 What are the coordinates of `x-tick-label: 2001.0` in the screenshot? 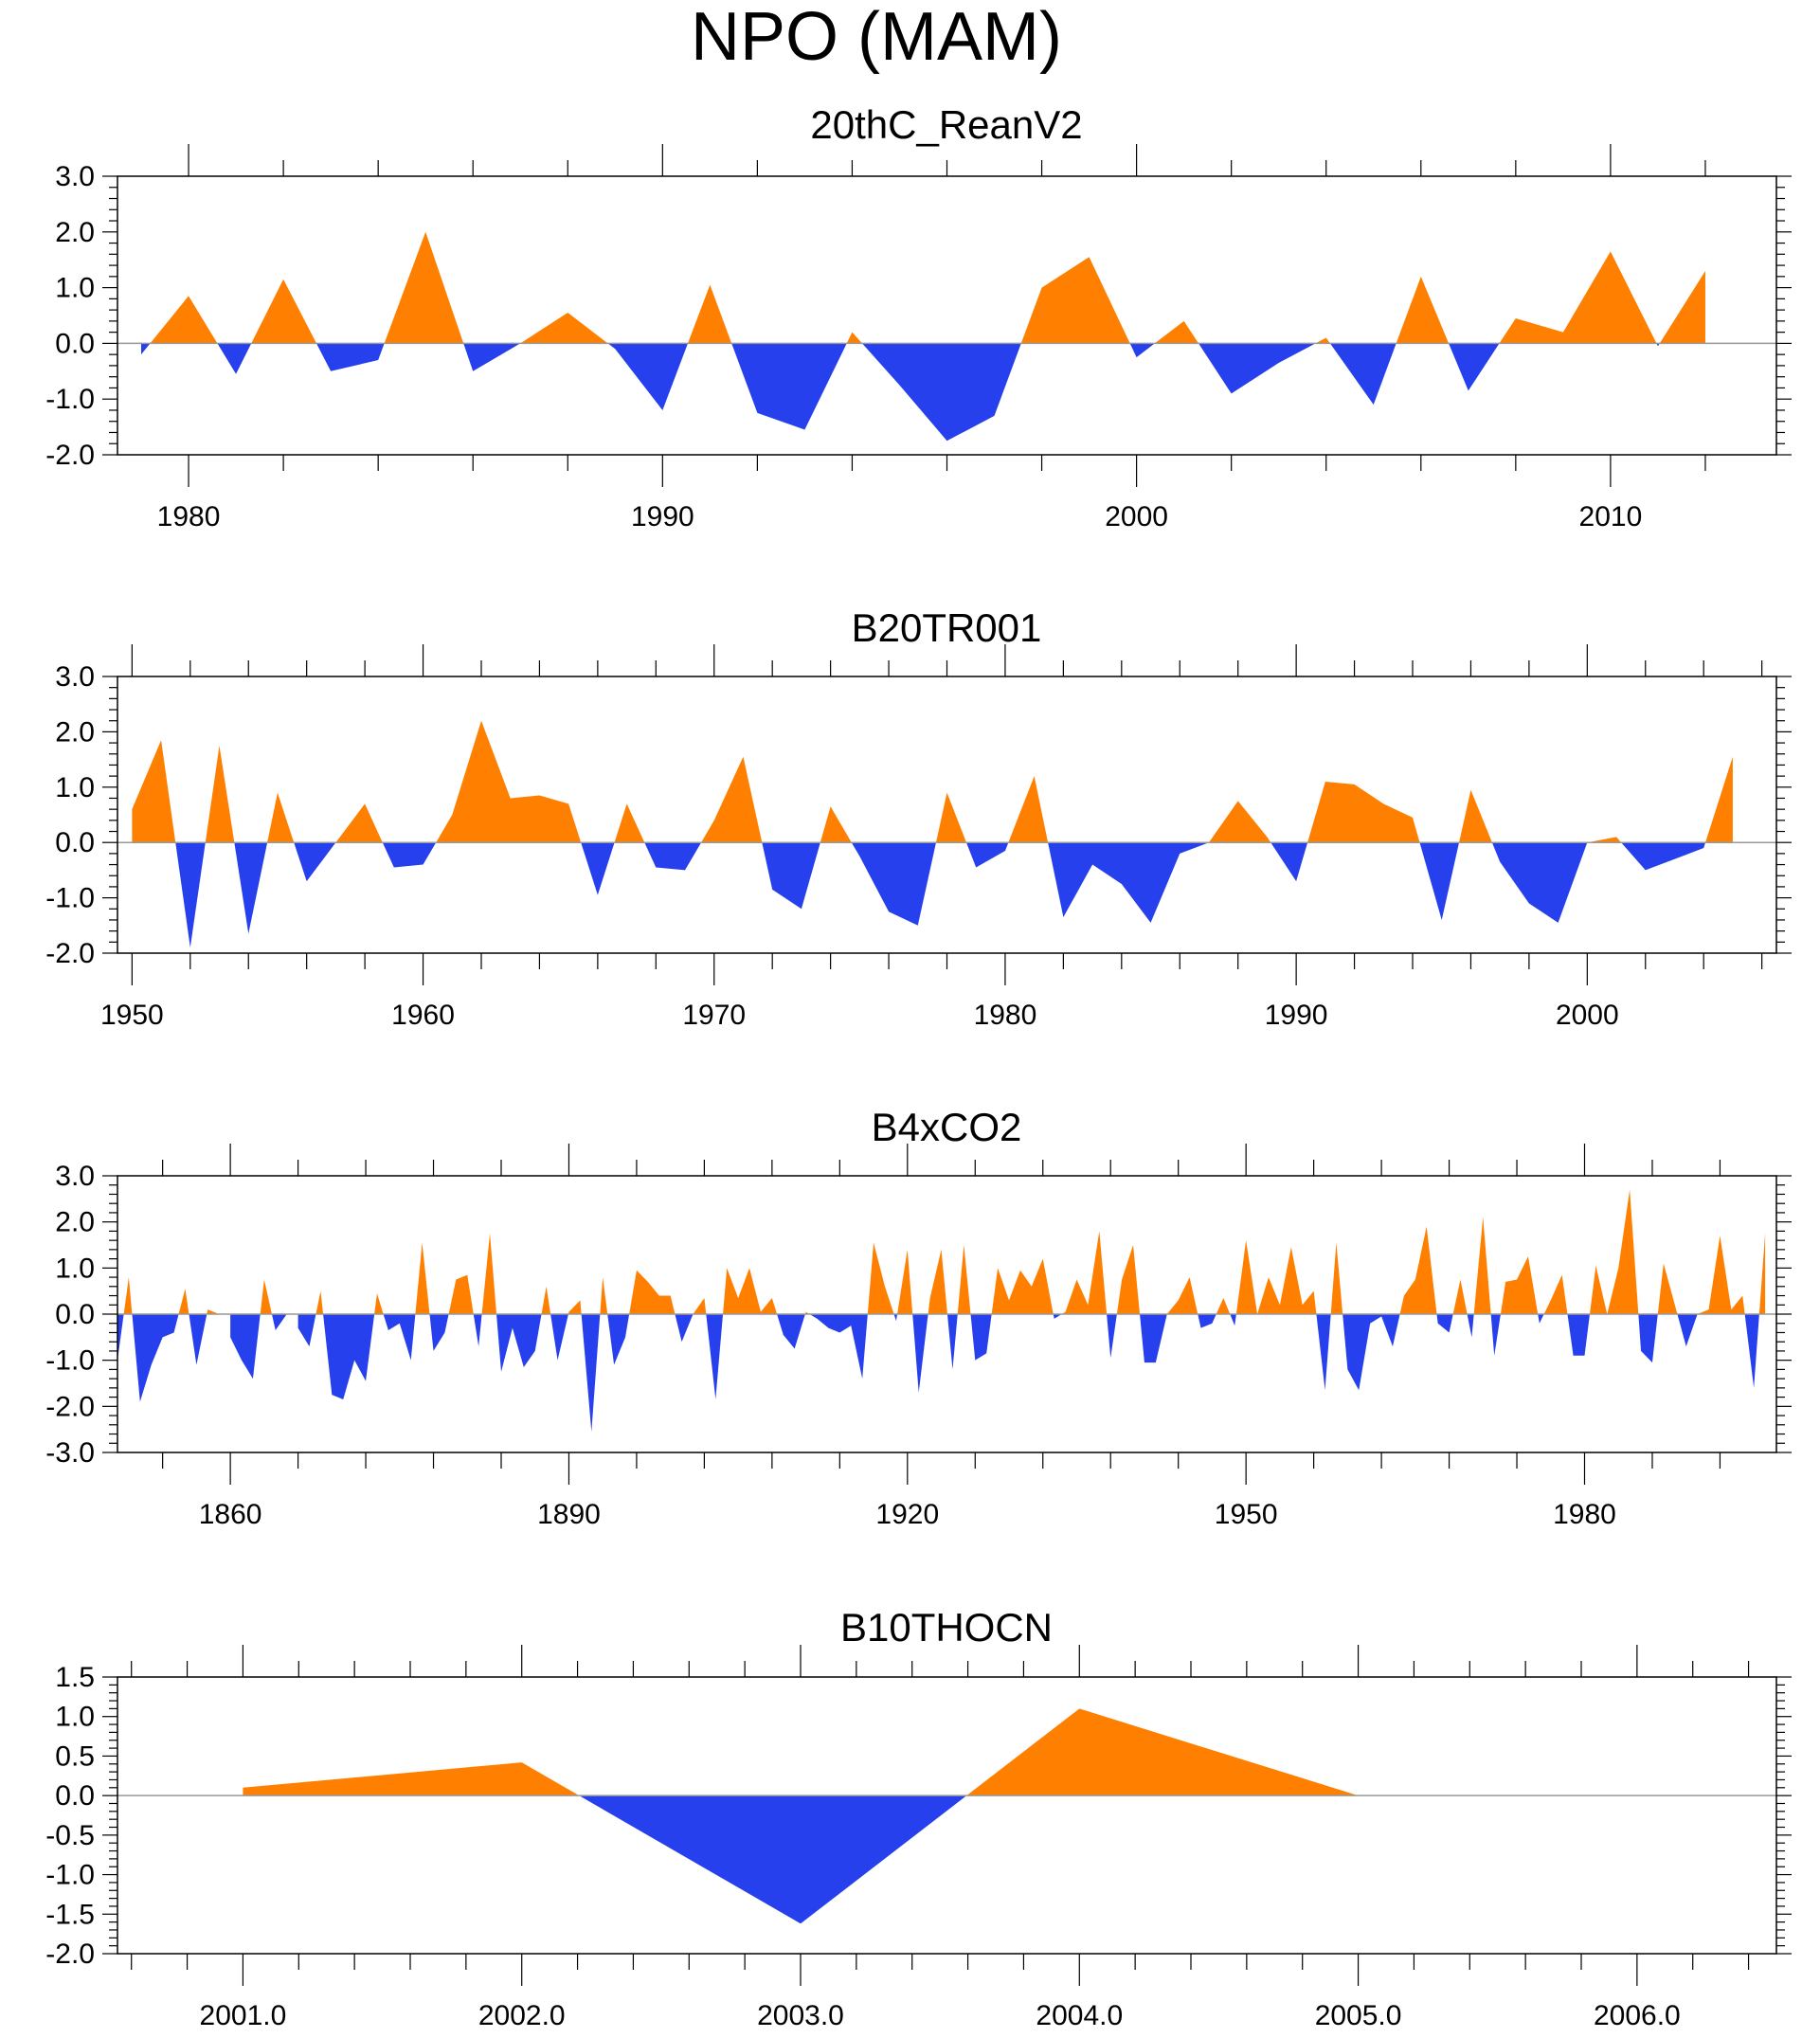 It's located at (243, 2015).